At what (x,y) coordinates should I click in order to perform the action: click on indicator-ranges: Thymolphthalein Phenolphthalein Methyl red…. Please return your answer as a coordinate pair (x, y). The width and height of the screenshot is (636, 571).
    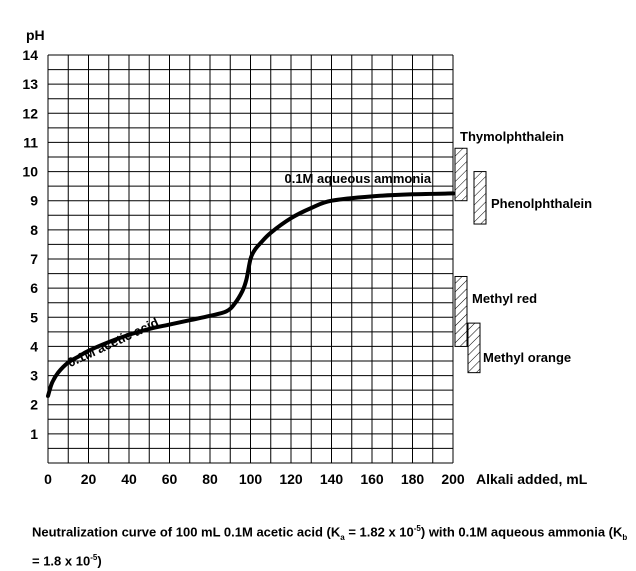
    Looking at the image, I should click on (523, 251).